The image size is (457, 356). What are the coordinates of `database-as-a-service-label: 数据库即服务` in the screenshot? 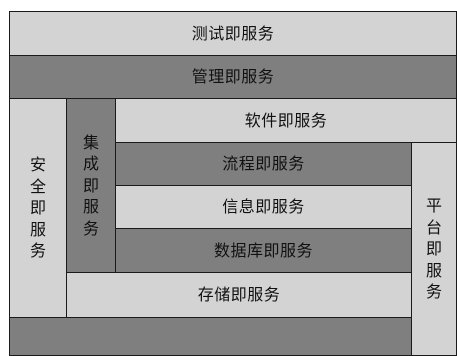 It's located at (263, 250).